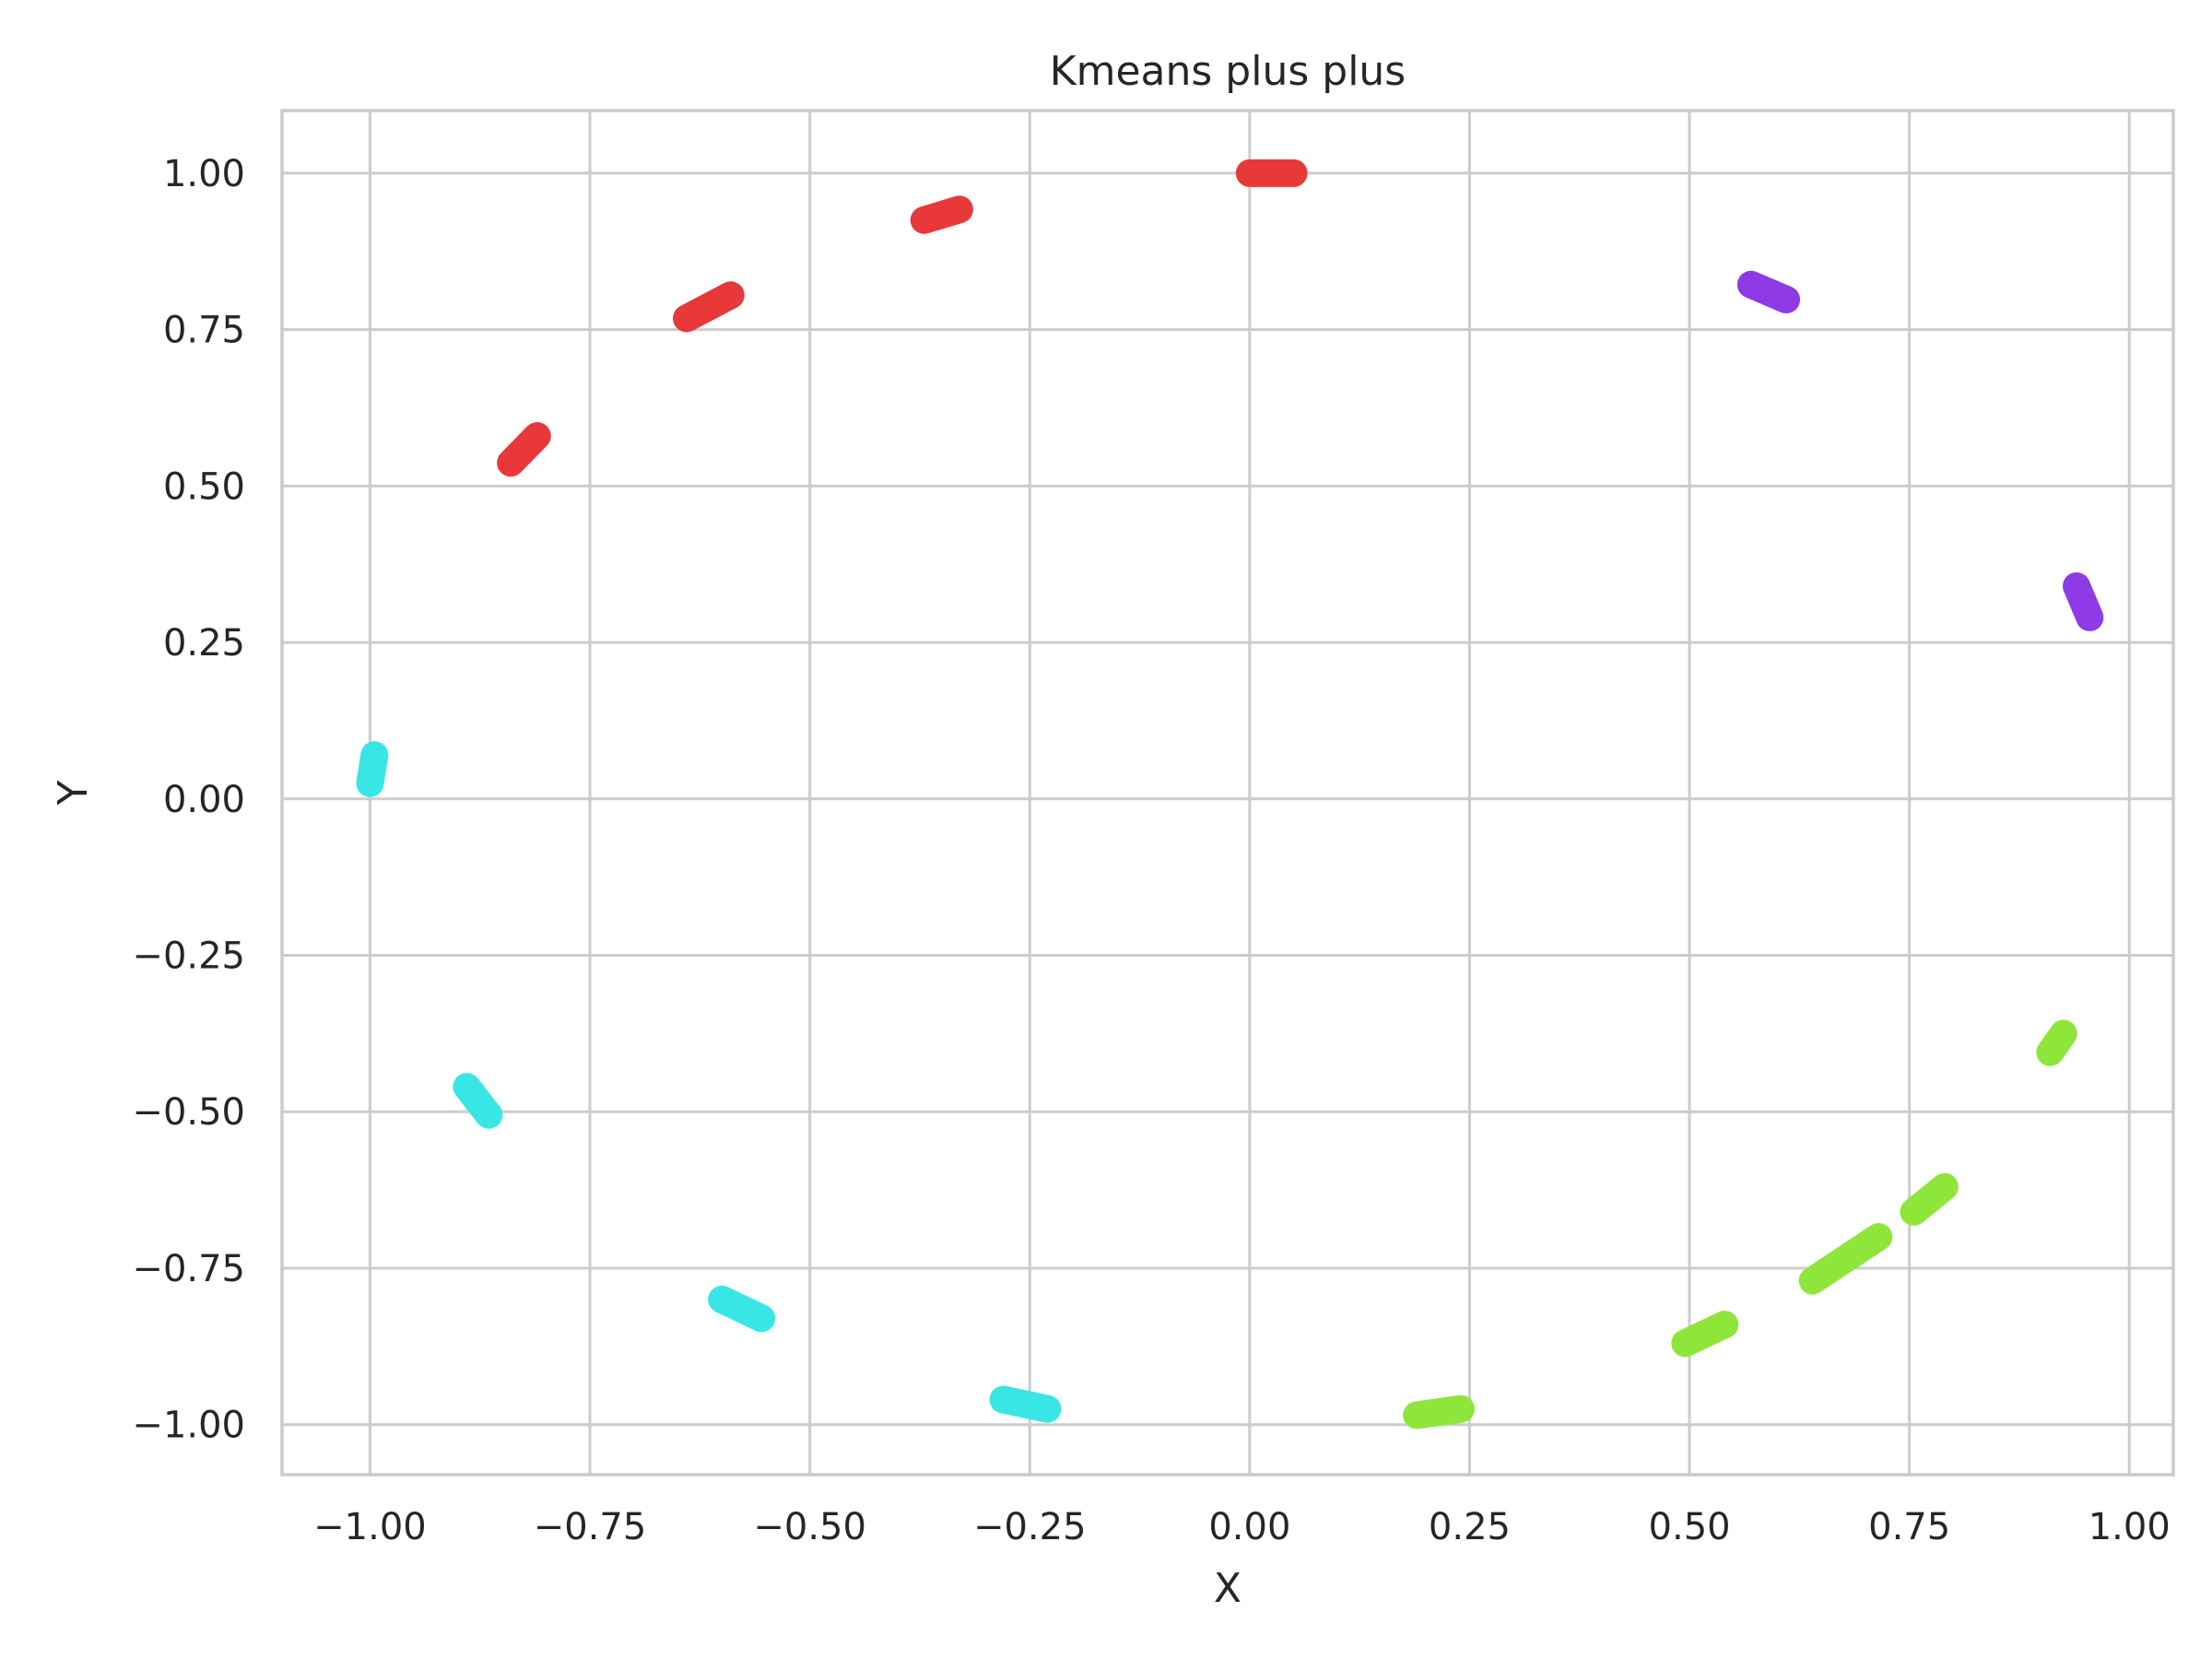 This screenshot has height=1659, width=2212. What do you see at coordinates (1909, 1527) in the screenshot?
I see `x-tick-label: 0.75` at bounding box center [1909, 1527].